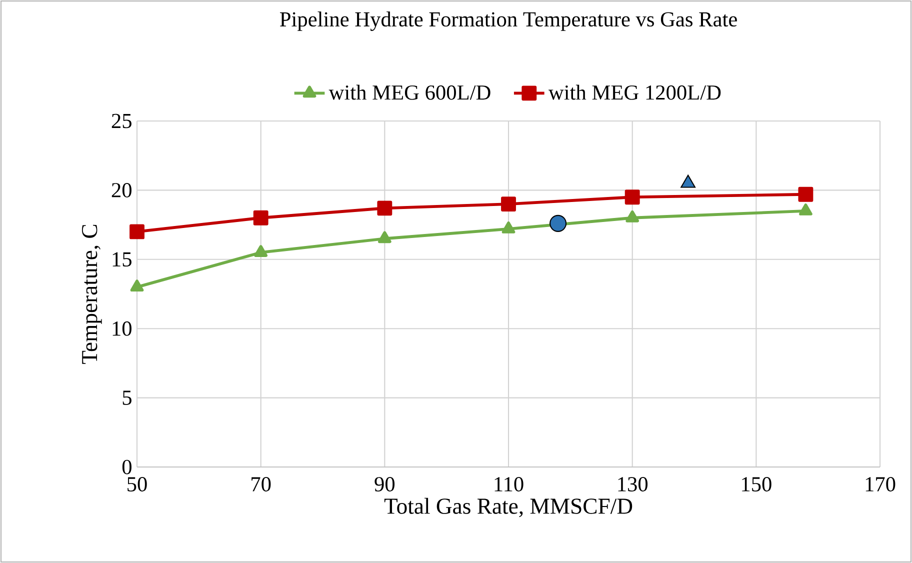 The width and height of the screenshot is (912, 563). Describe the element at coordinates (881, 484) in the screenshot. I see `x-tick-label: 170` at that location.